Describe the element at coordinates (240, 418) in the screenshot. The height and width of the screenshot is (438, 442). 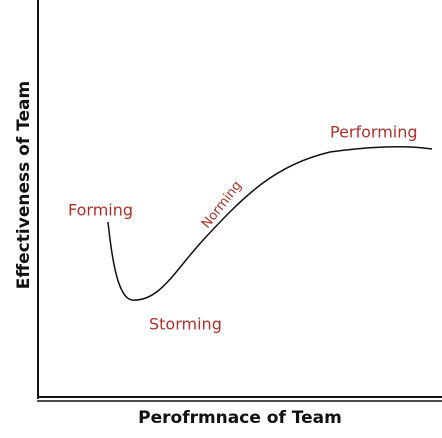
I see `x-axis-title: Perofrmnace of Team` at that location.